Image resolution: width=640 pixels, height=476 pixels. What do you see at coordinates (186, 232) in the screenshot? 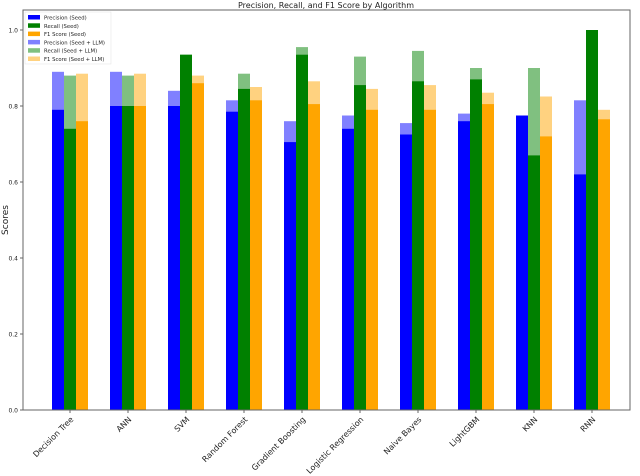
I see `bar-recall-seed--2` at bounding box center [186, 232].